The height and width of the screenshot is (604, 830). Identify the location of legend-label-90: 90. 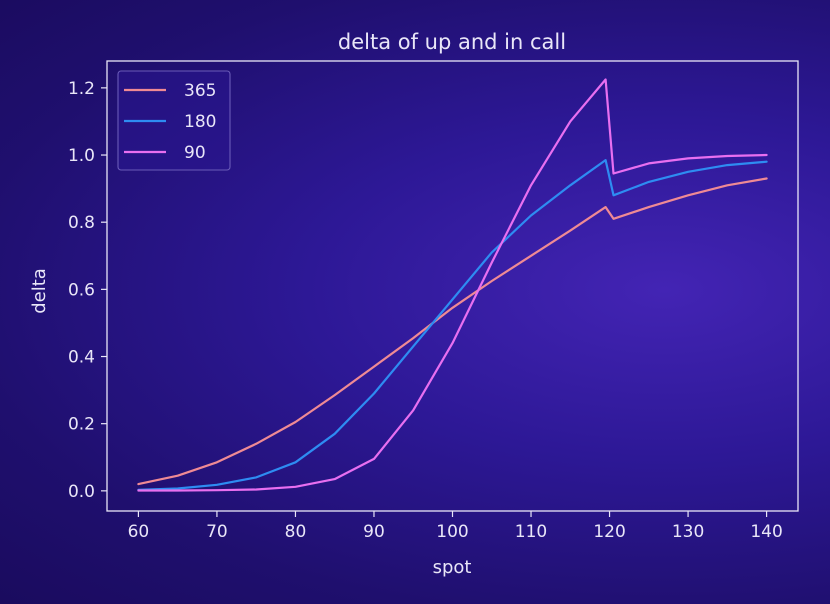
(195, 153).